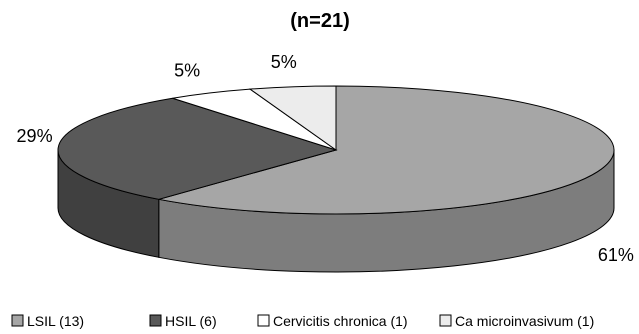 The height and width of the screenshot is (334, 639). I want to click on legend-label: HSIL (6), so click(191, 321).